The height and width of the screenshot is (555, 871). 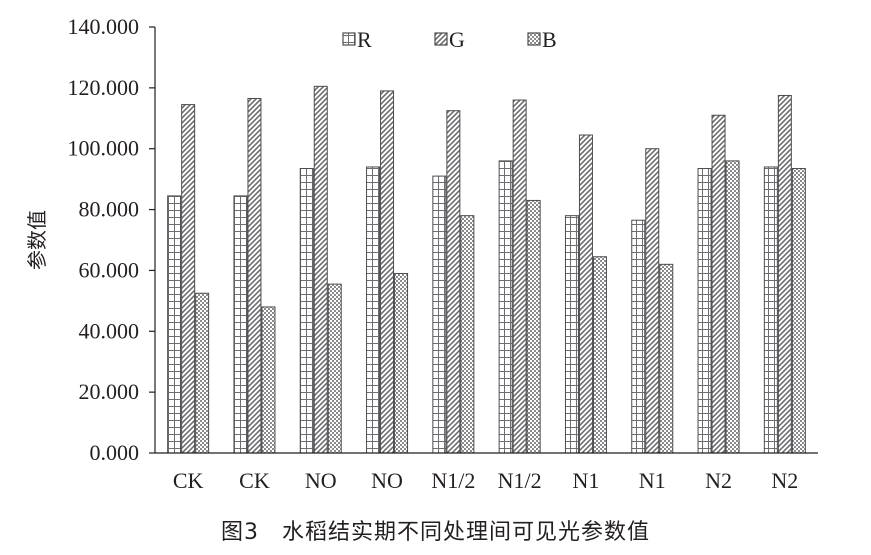 I want to click on figure-caption: 图3 水稻结实期不同处理间可见光参数值, so click(x=435, y=532).